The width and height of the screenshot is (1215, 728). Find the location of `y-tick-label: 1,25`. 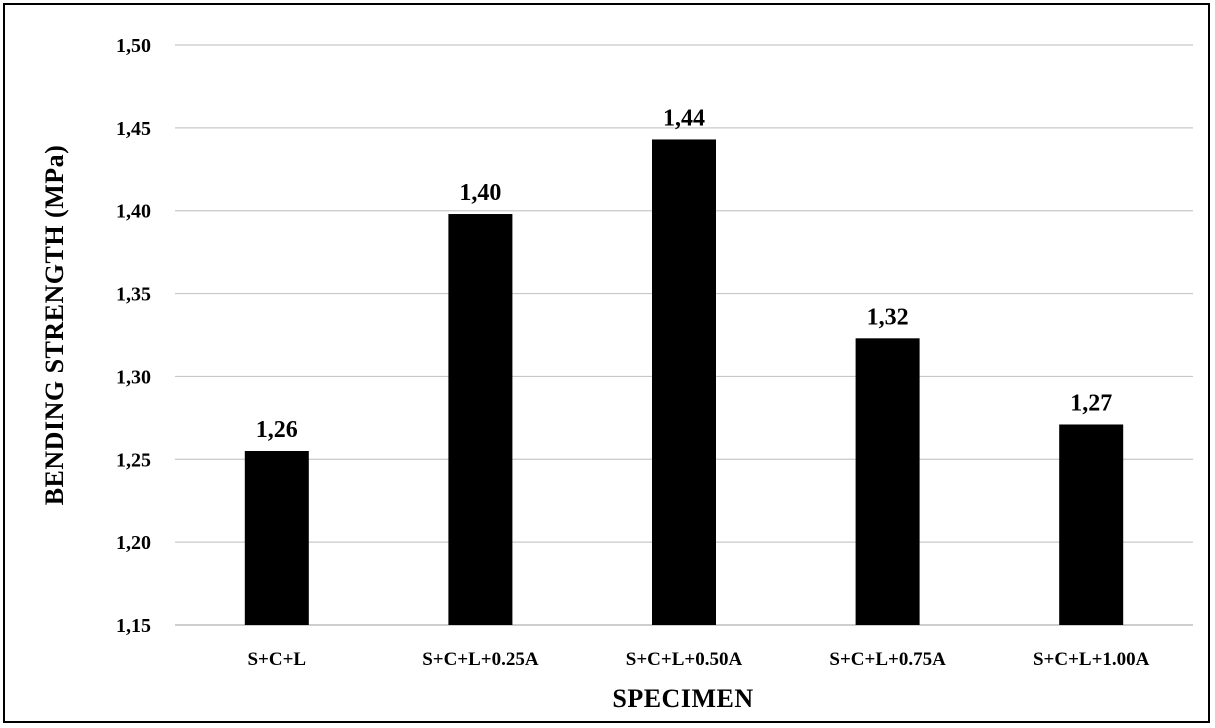

y-tick-label: 1,25 is located at coordinates (133, 460).